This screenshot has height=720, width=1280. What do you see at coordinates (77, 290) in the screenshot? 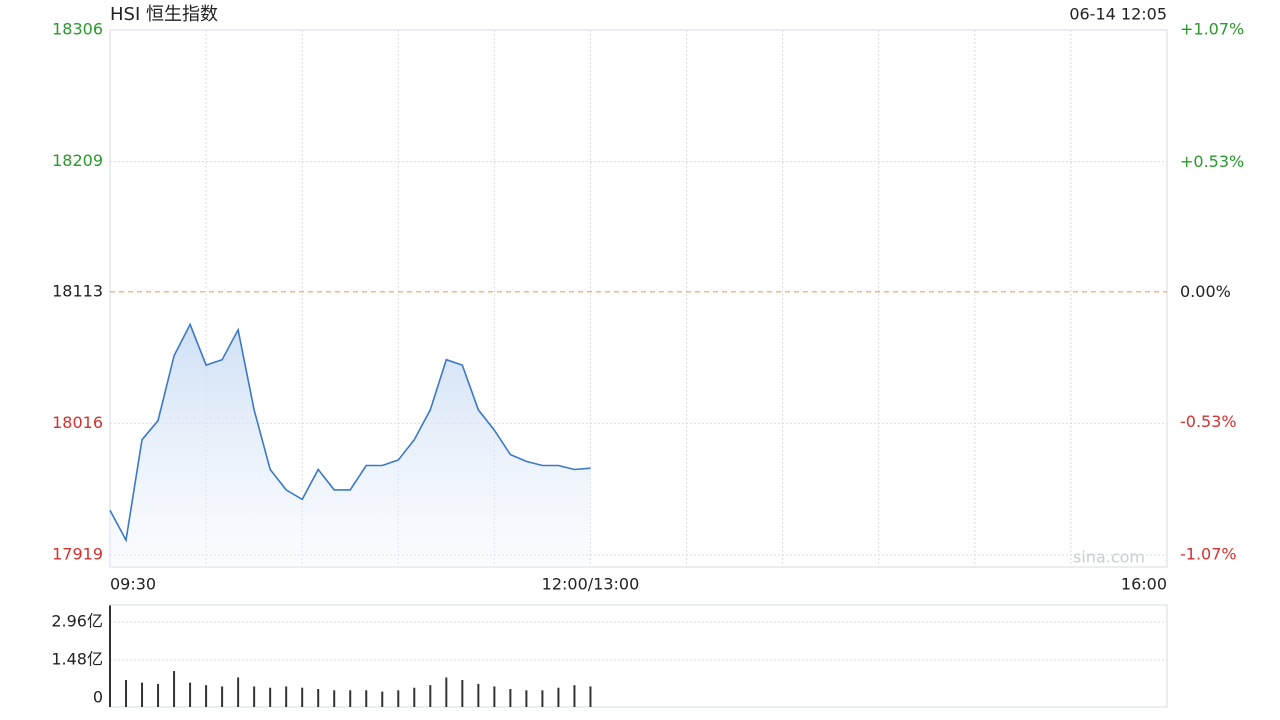
I see `y-tick-label: 18113` at bounding box center [77, 290].